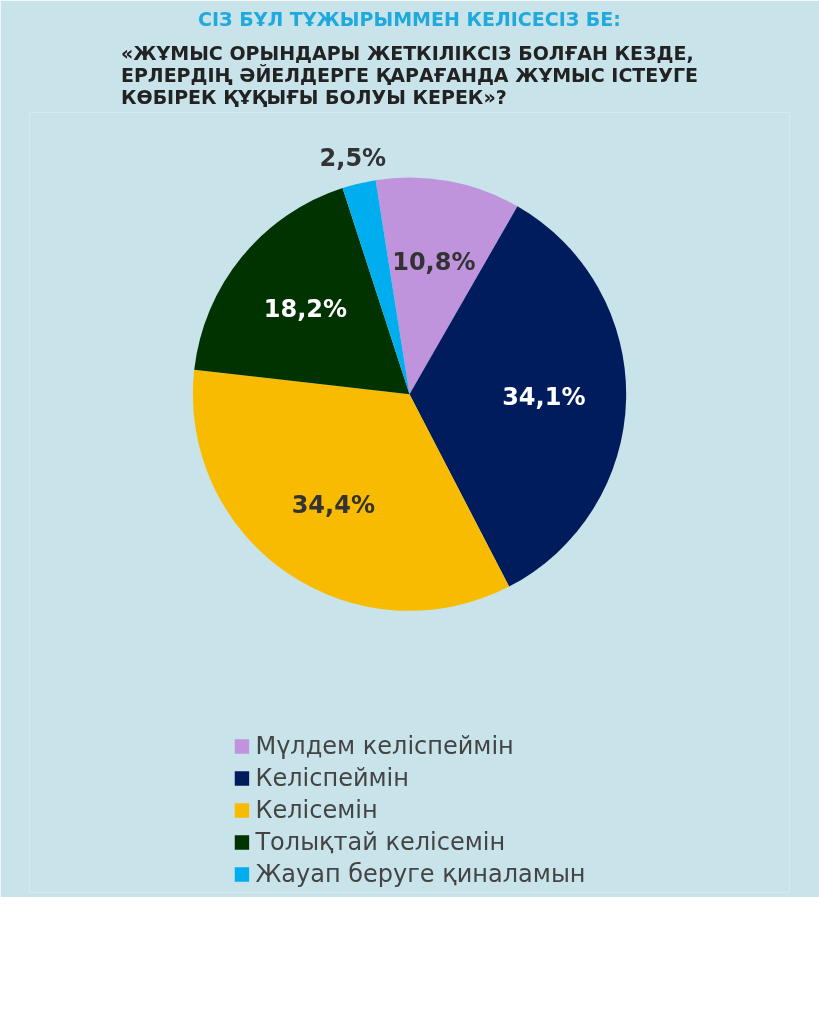 The image size is (819, 1024). I want to click on data-label: 10,8%, so click(434, 262).